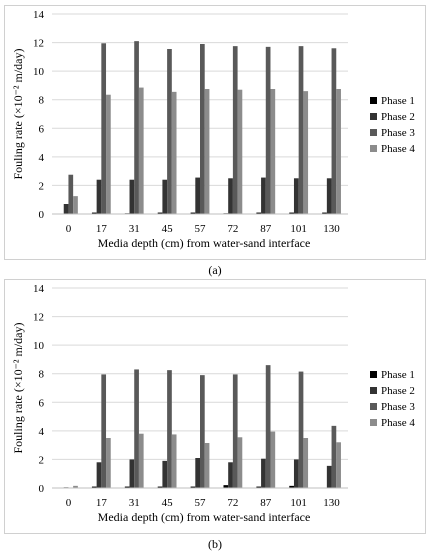 This screenshot has height=552, width=430. I want to click on y-tick-label: 8, so click(42, 101).